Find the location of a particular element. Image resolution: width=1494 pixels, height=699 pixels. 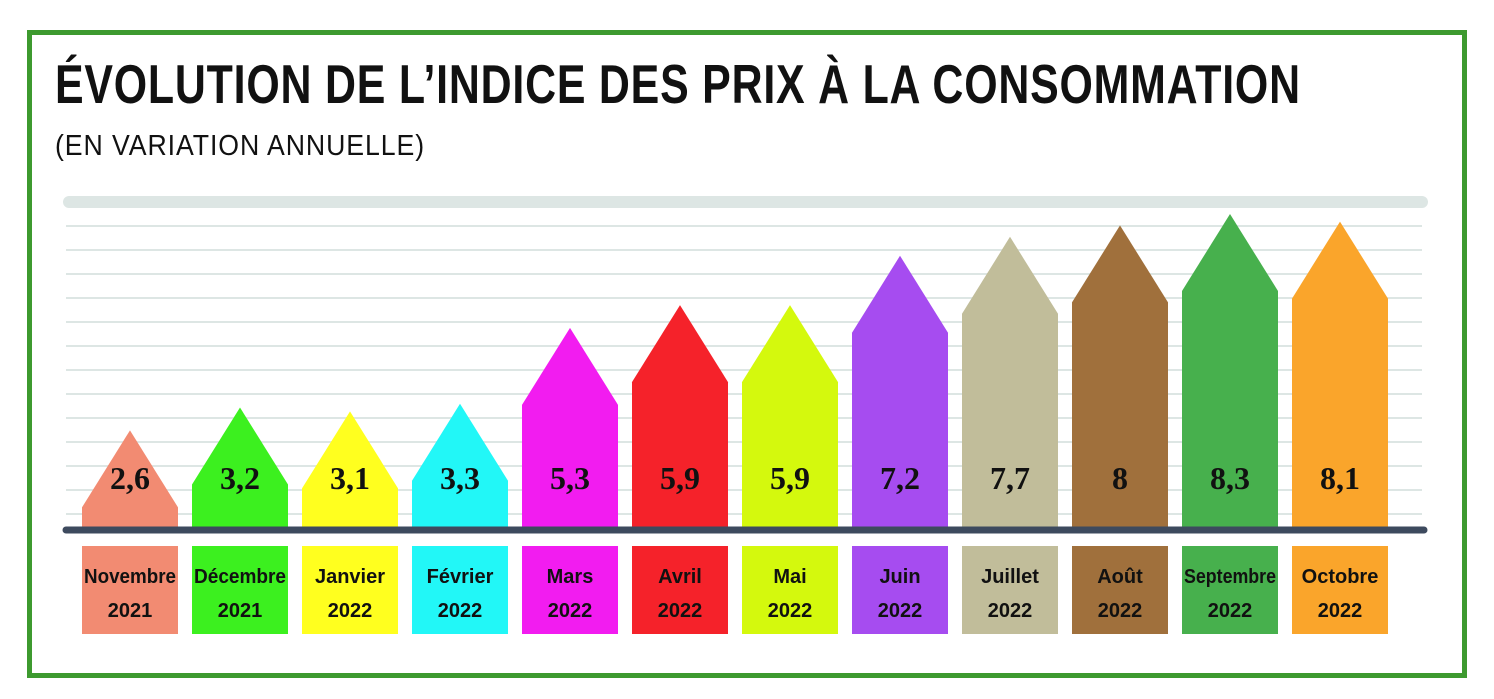

data-label: 2,6 is located at coordinates (130, 478).